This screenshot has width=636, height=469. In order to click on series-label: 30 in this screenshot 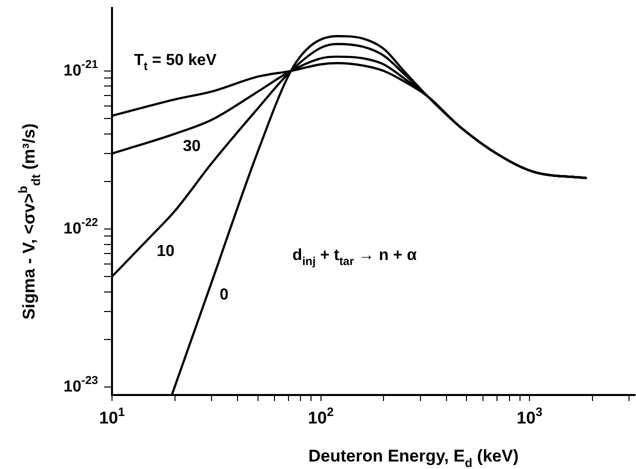, I will do `click(191, 147)`.